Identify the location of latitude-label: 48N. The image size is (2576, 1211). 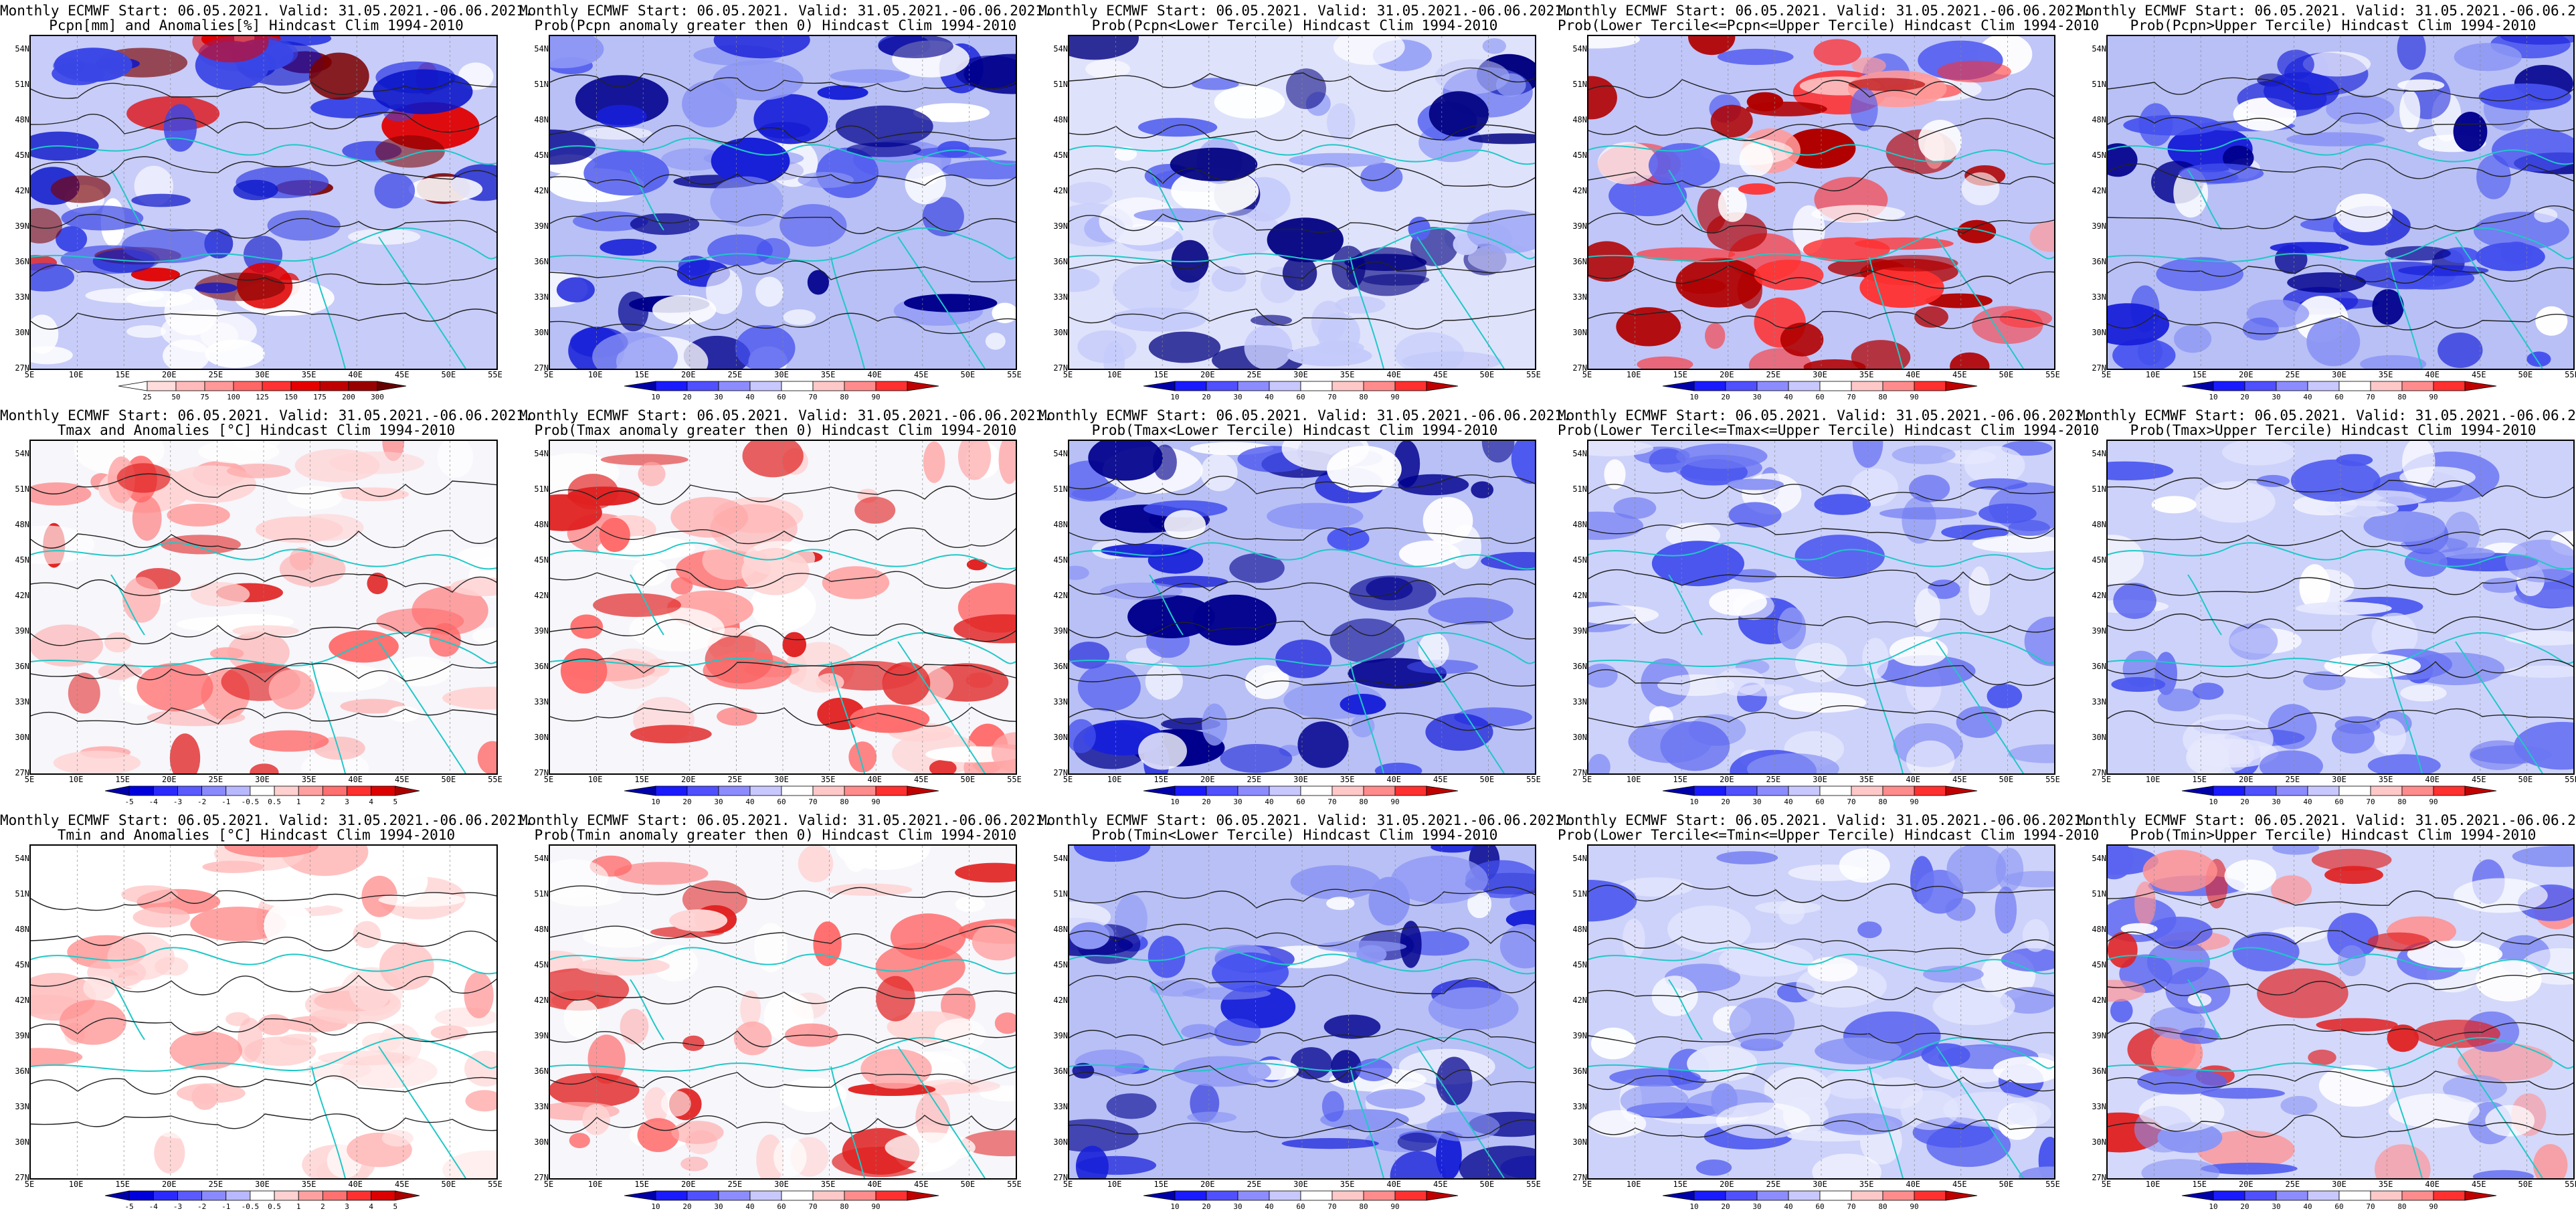
(1060, 929).